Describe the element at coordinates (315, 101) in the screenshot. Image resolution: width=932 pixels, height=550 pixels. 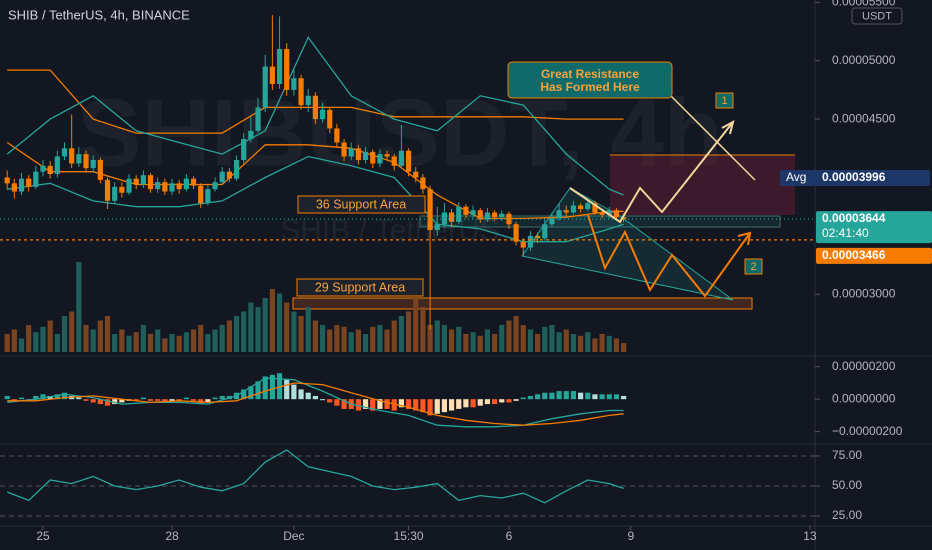
I see `overlay-line` at that location.